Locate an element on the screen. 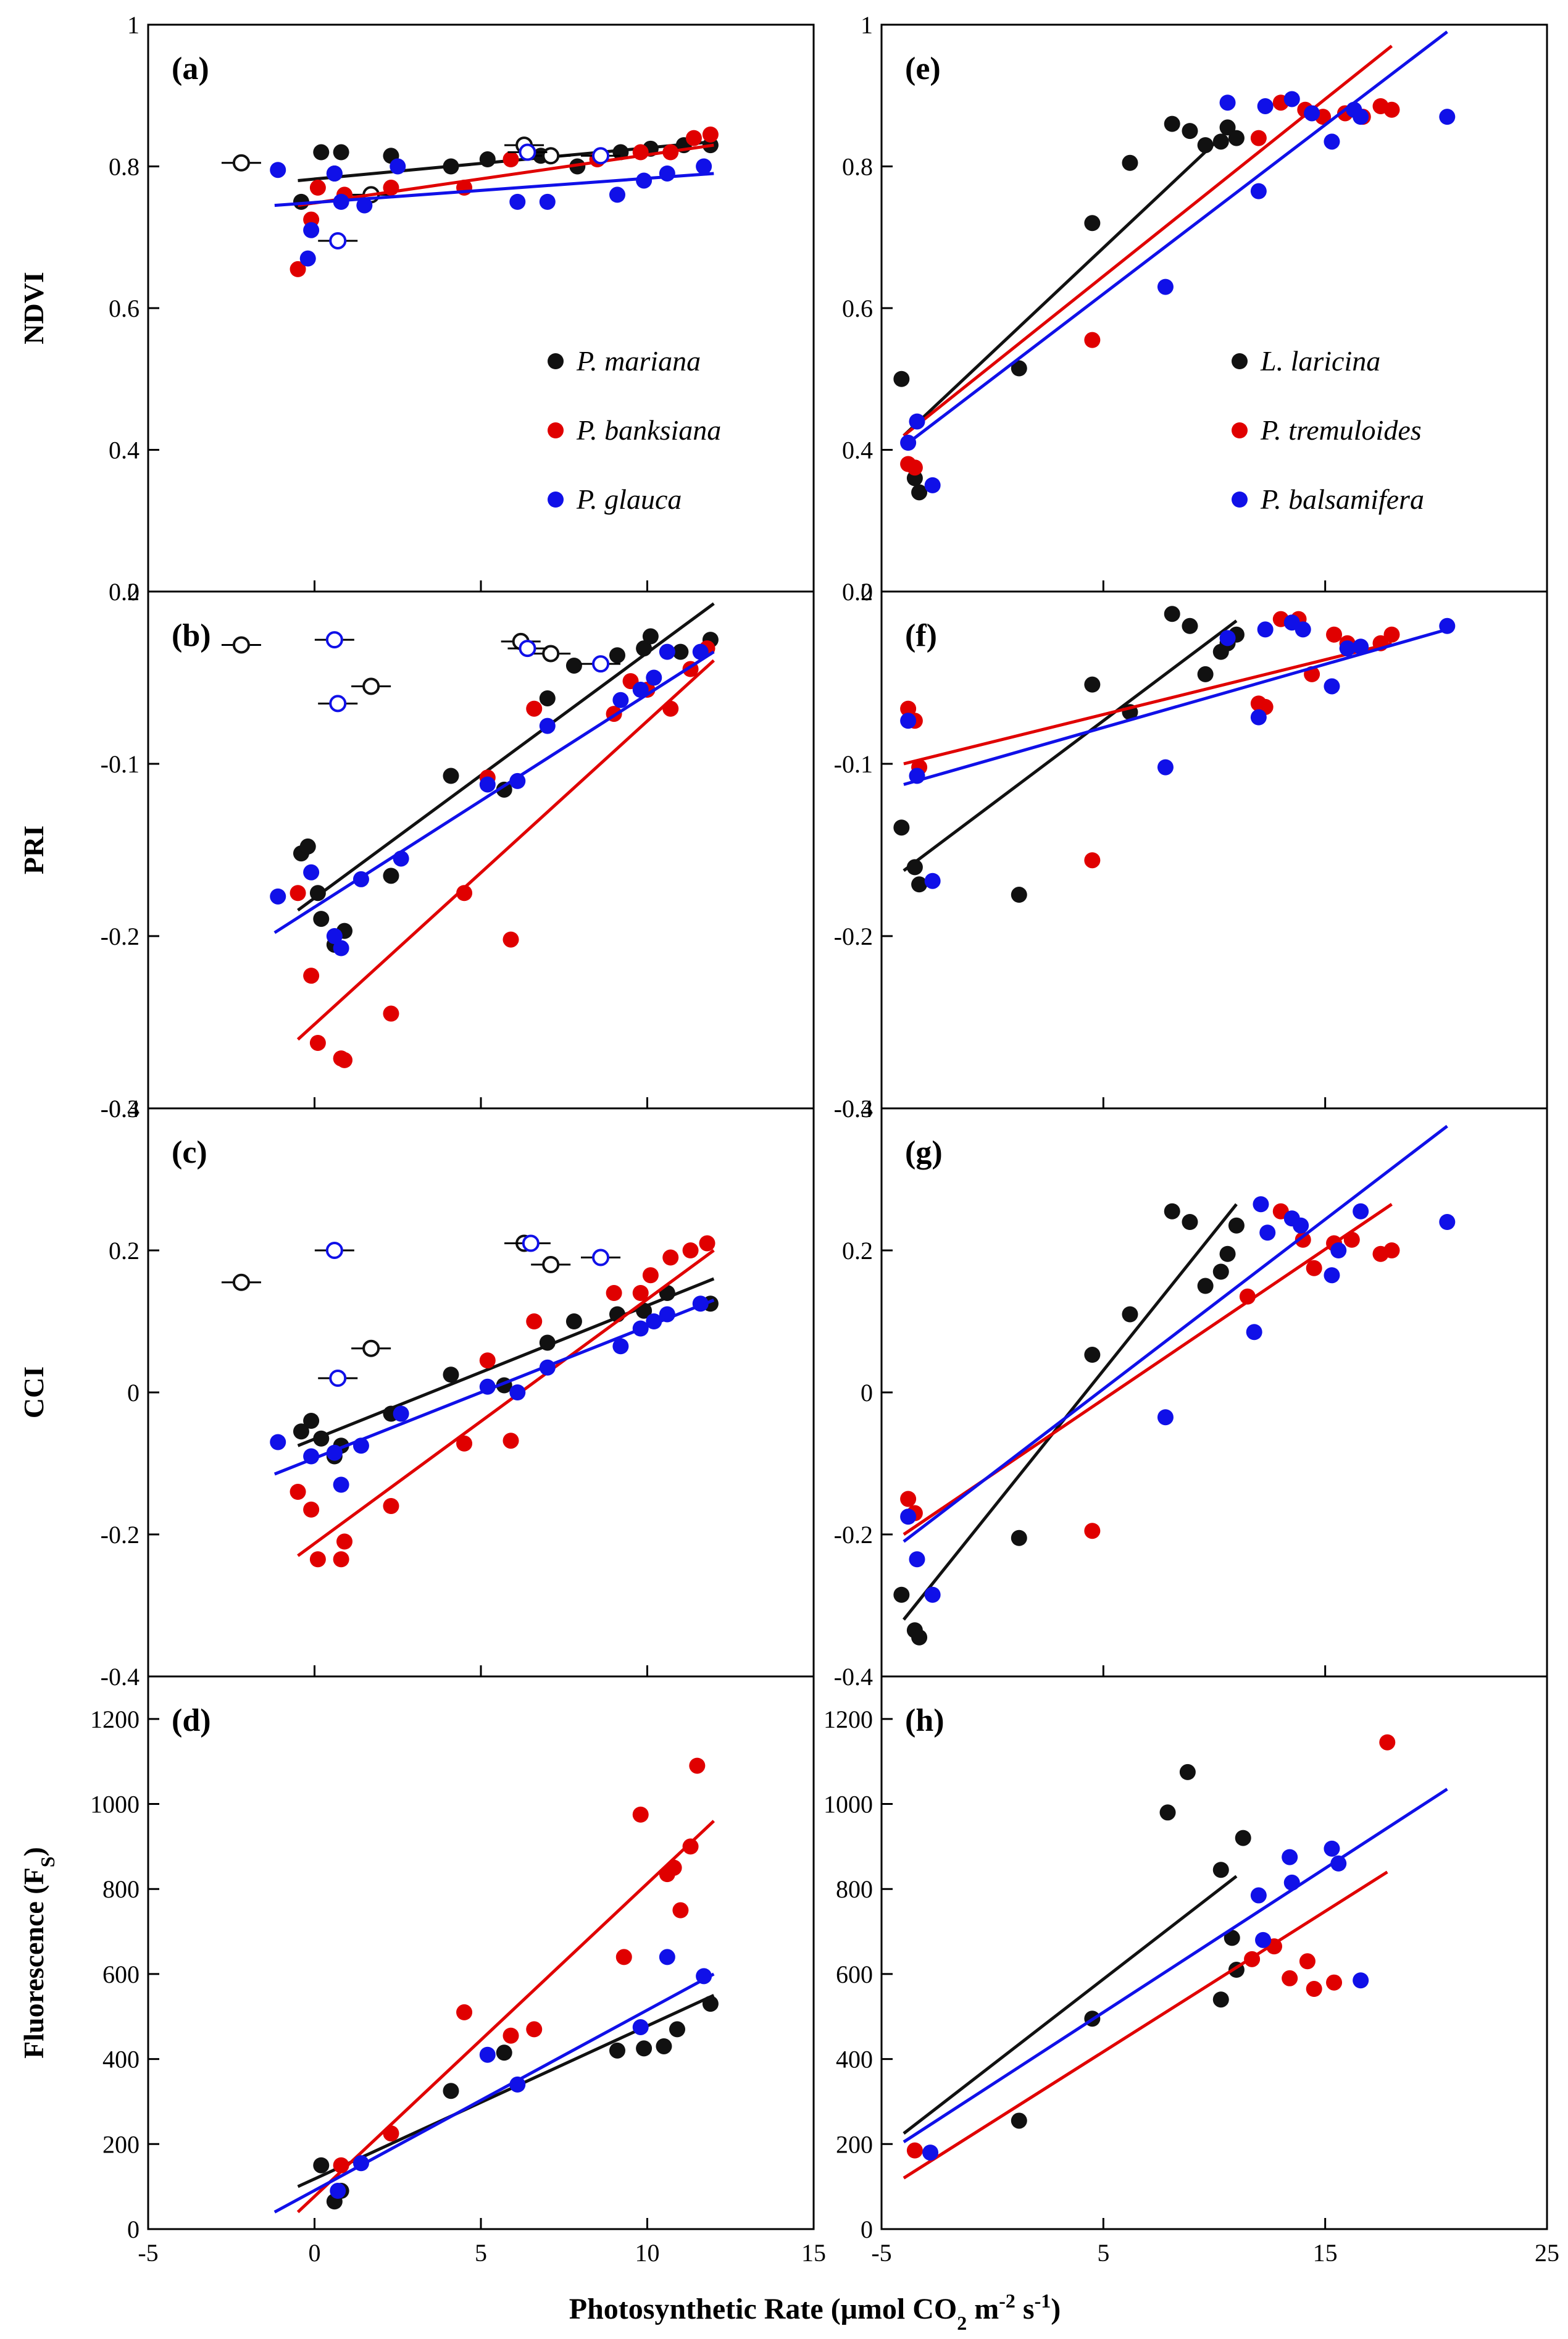  panel-g: -0.4 -0.2 0 0.2 0.4 (g) is located at coordinates (1191, 1393).